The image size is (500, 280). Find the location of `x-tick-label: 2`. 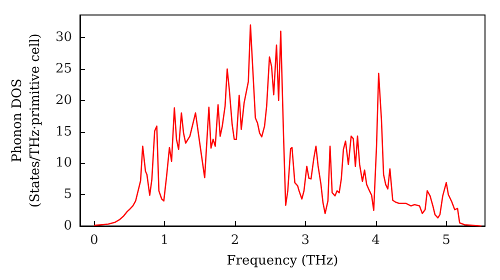

x-tick-label: 2 is located at coordinates (235, 240).